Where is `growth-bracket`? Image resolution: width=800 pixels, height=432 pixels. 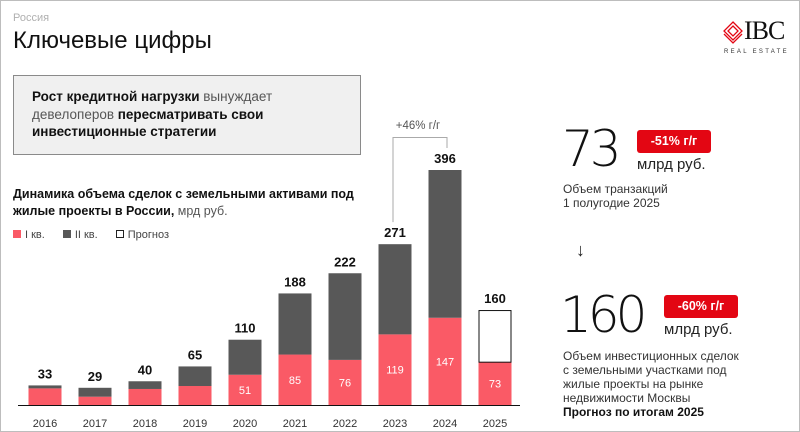
growth-bracket is located at coordinates (420, 180).